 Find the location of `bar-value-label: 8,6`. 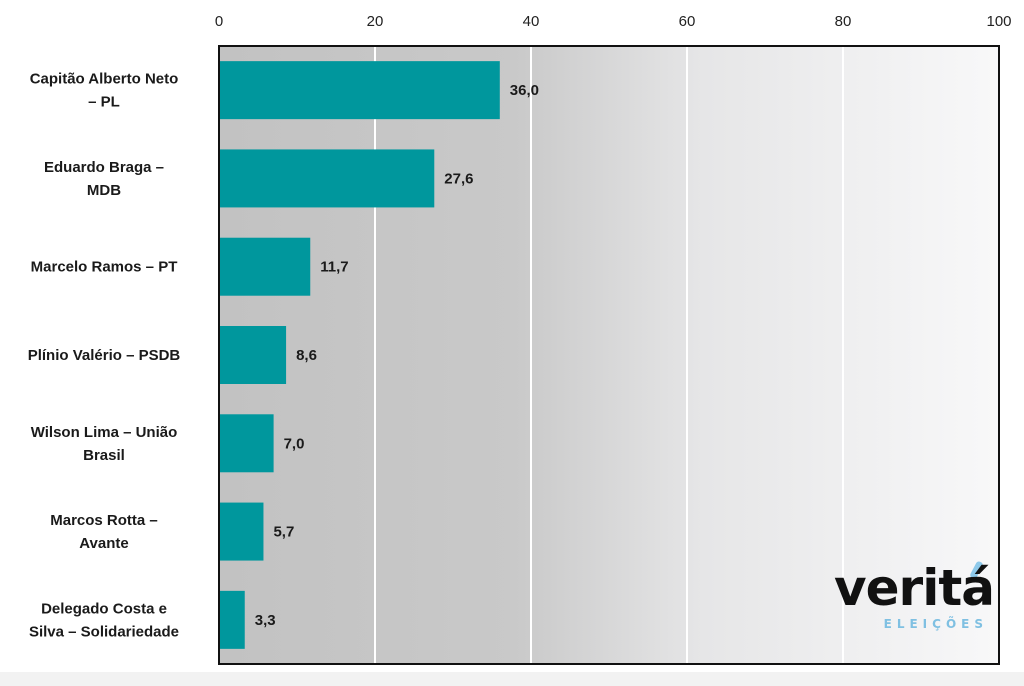

bar-value-label: 8,6 is located at coordinates (306, 355).